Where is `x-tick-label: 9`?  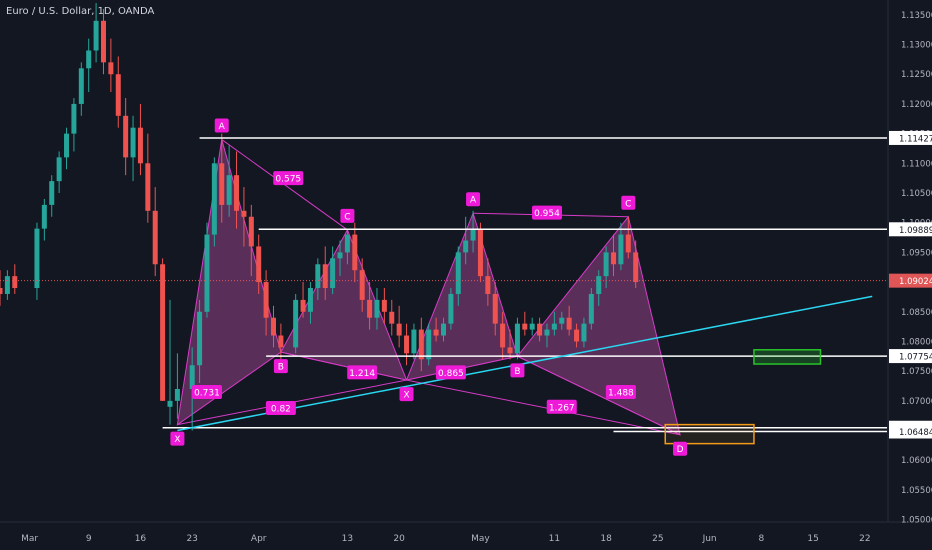 x-tick-label: 9 is located at coordinates (89, 539).